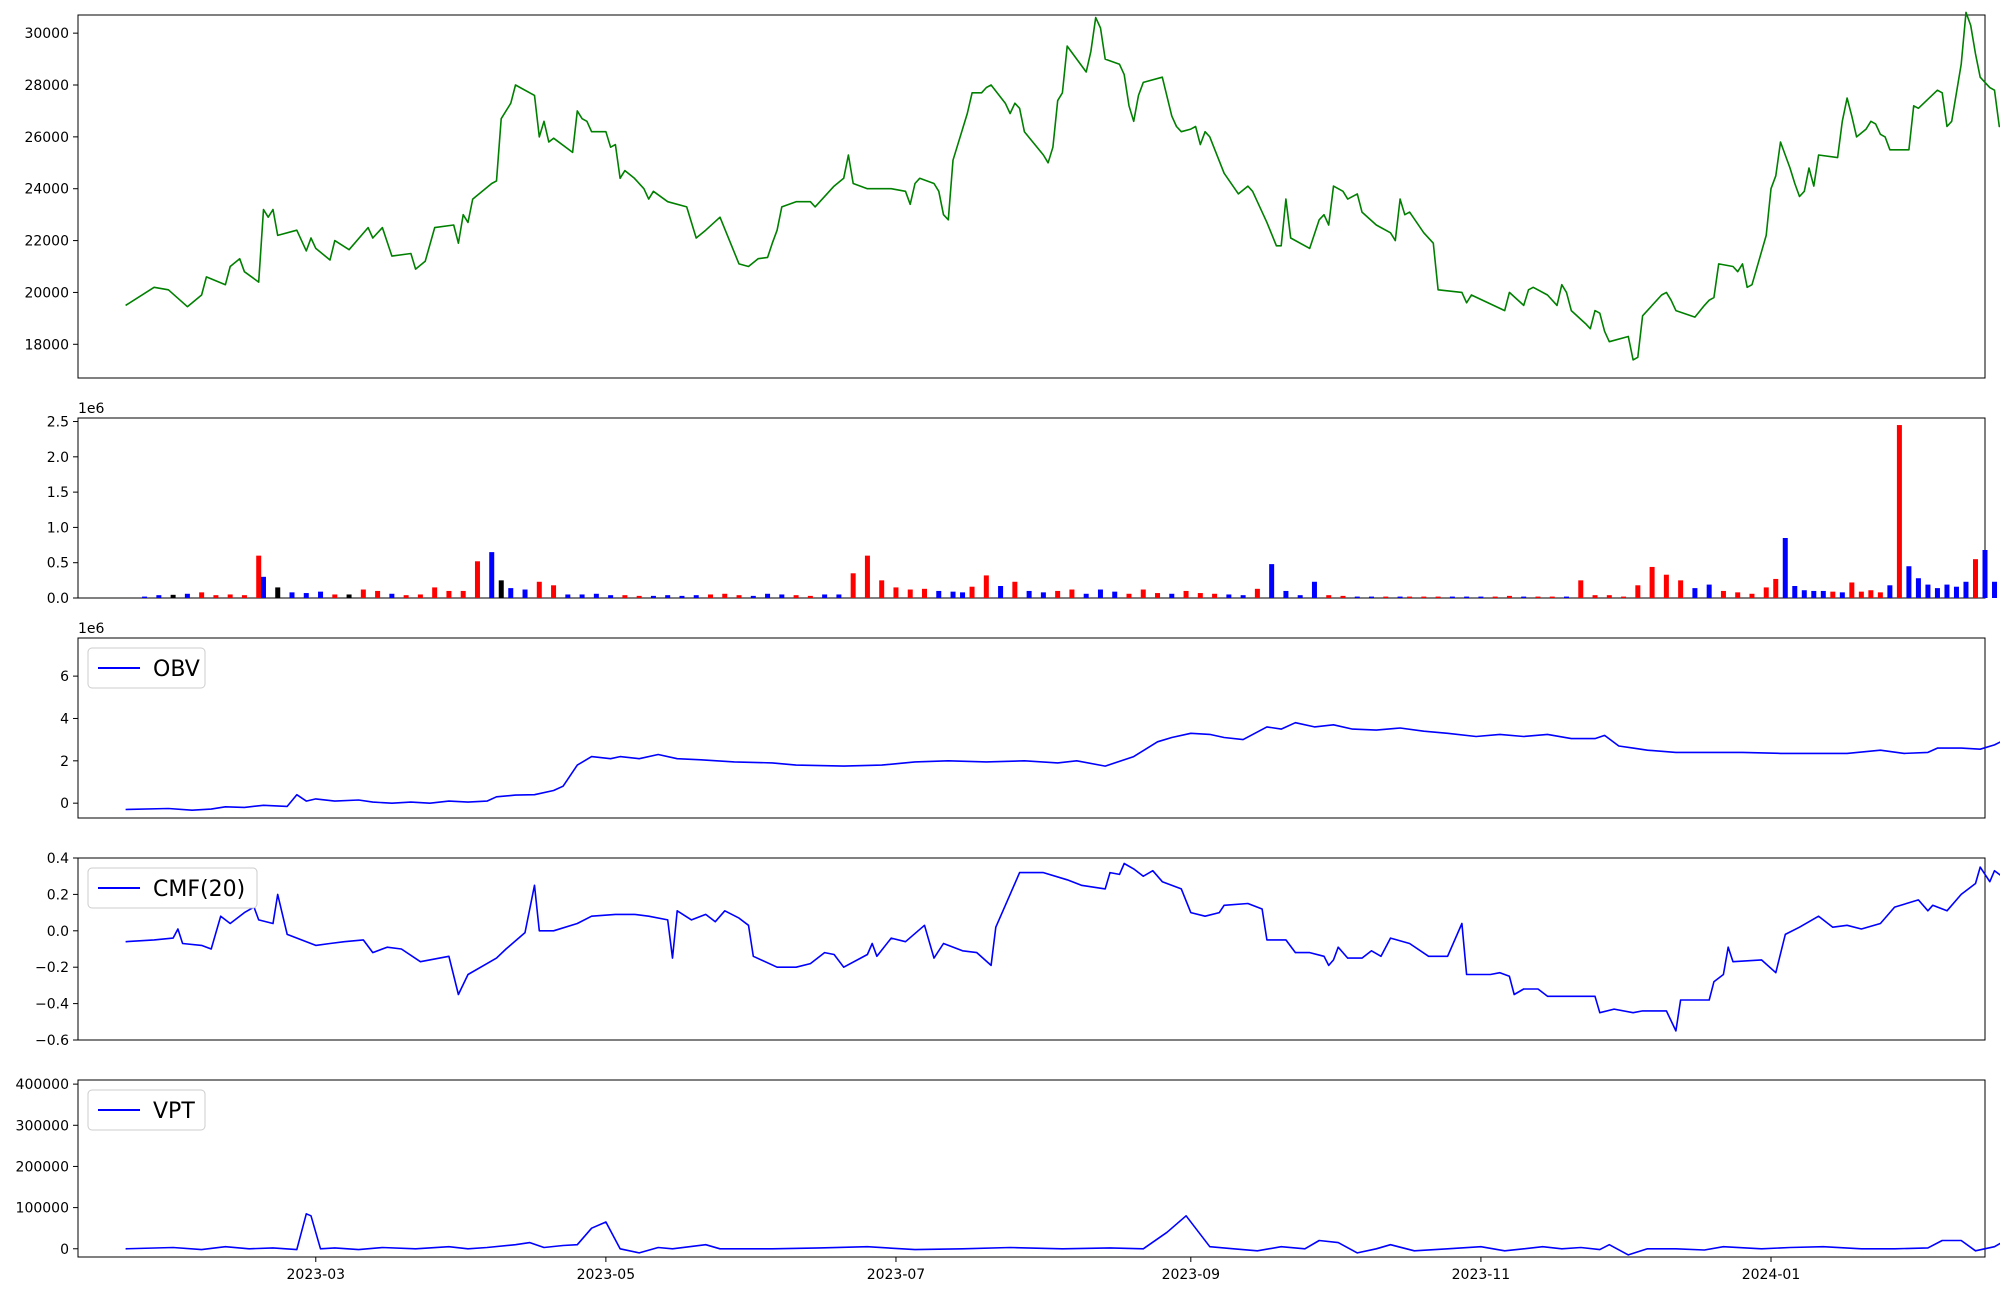  What do you see at coordinates (176, 669) in the screenshot?
I see `legend-label: OBV` at bounding box center [176, 669].